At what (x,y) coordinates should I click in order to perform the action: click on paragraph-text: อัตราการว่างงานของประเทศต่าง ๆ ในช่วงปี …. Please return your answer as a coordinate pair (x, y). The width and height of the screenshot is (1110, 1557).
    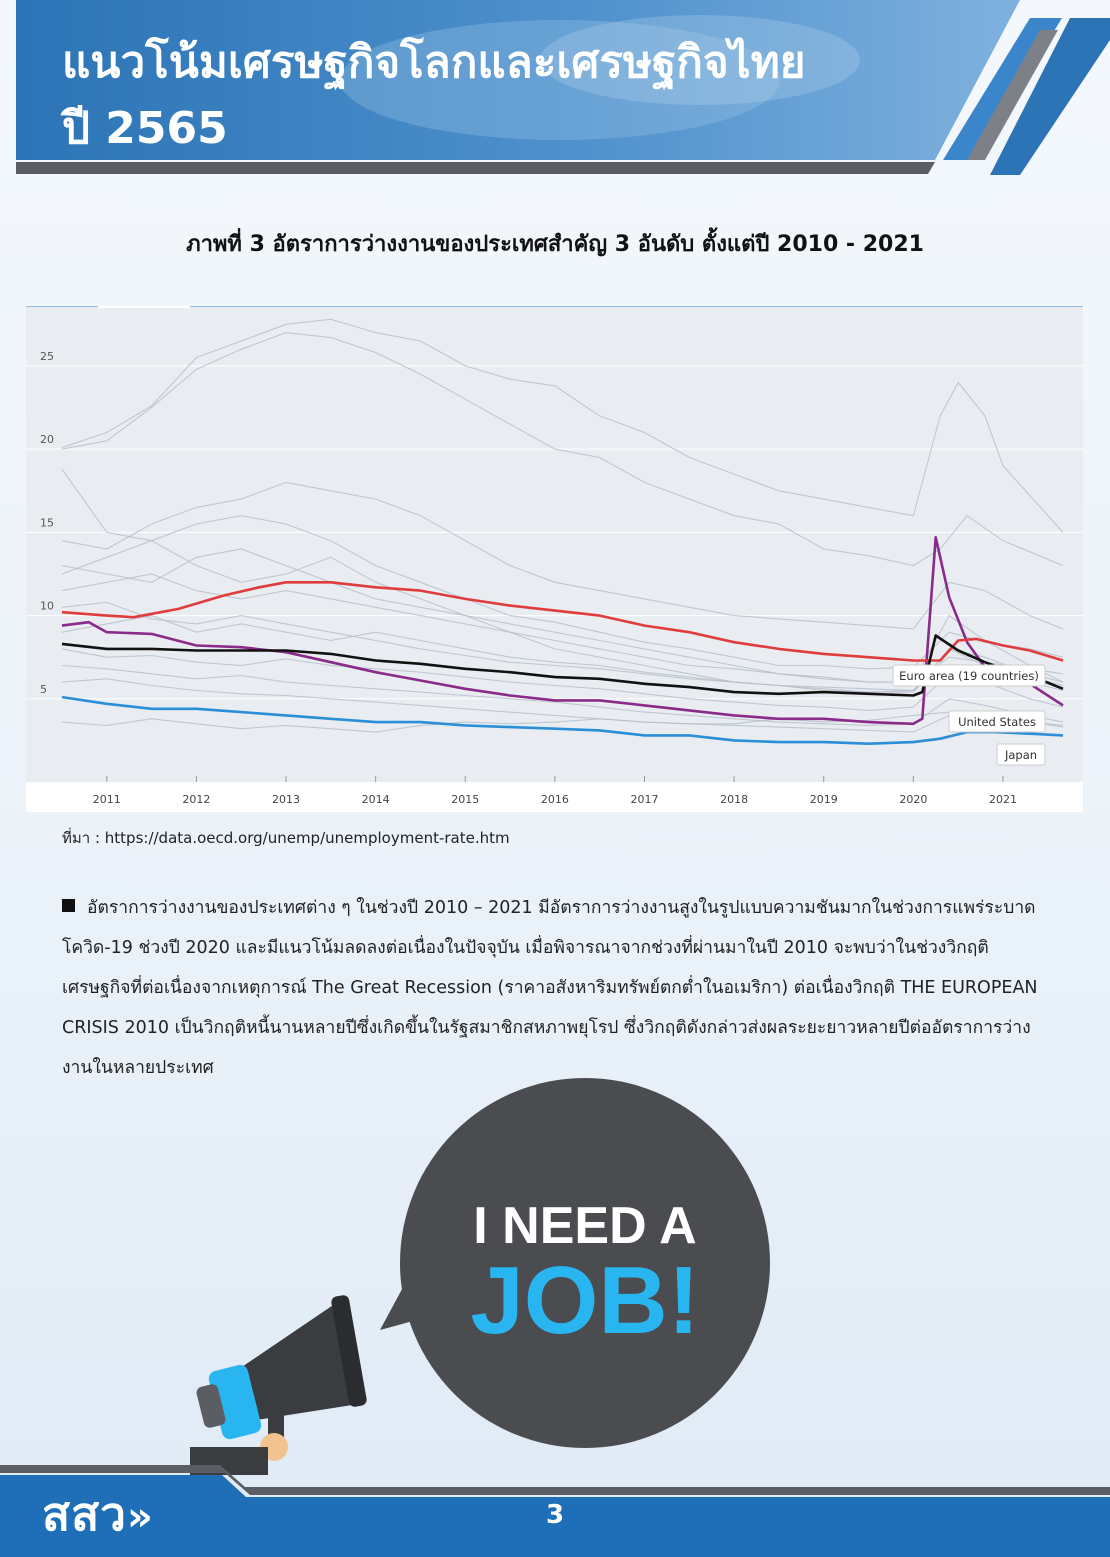
    Looking at the image, I should click on (550, 988).